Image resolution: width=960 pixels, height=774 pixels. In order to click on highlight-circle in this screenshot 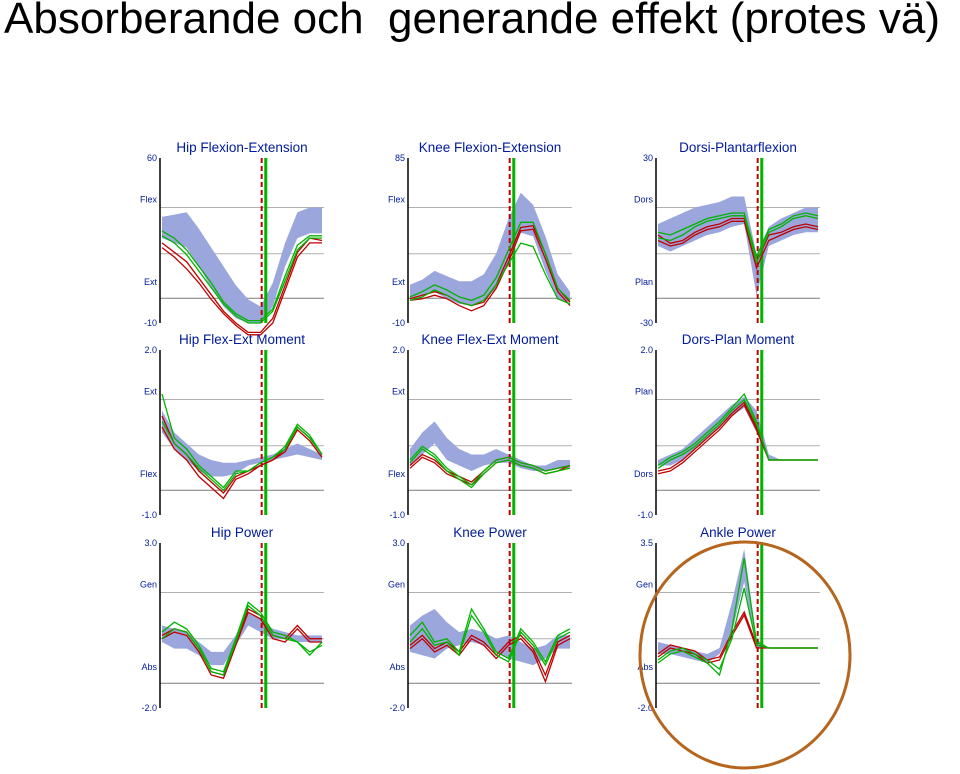, I will do `click(745, 655)`.